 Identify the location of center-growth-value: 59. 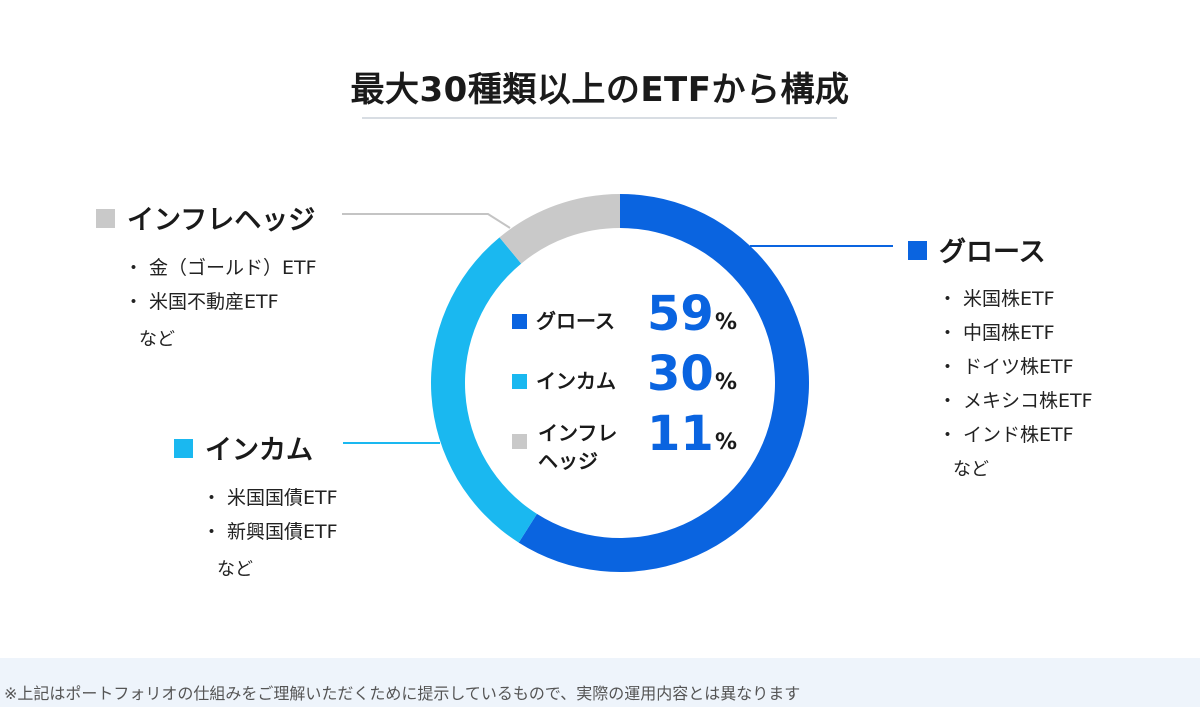
(680, 314).